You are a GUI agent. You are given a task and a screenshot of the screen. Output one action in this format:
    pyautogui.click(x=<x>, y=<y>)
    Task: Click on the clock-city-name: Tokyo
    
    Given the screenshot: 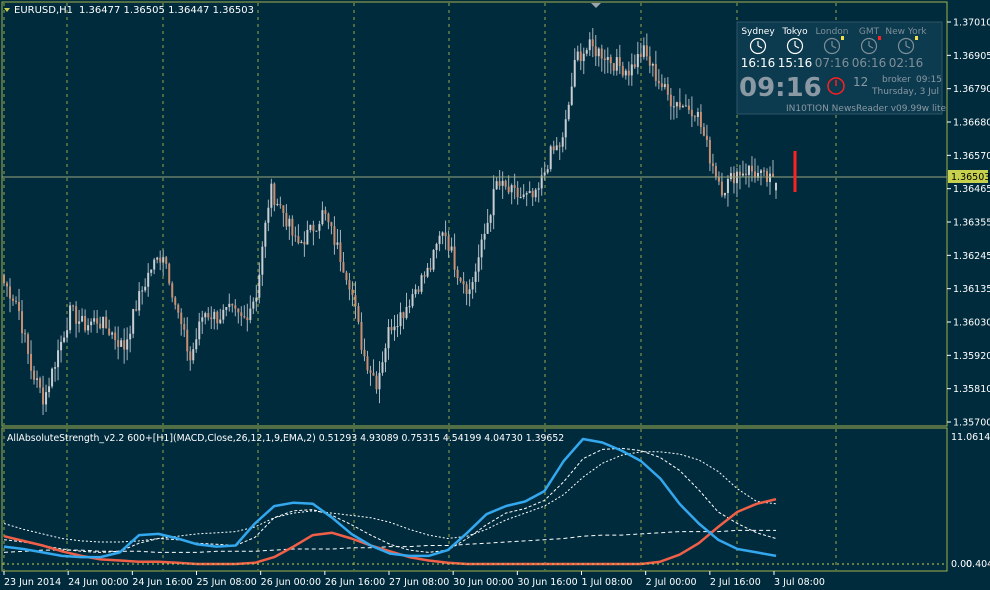 What is the action you would take?
    pyautogui.click(x=794, y=32)
    